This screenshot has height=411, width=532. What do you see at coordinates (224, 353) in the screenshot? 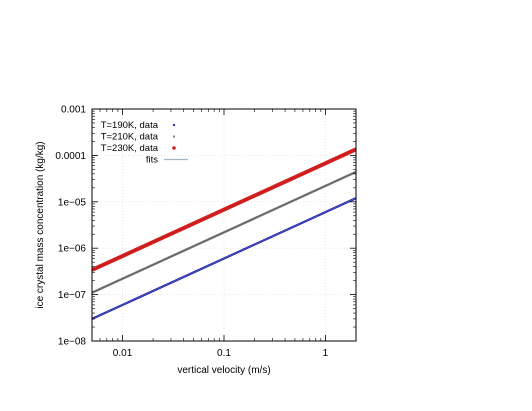
I see `x-tick-label: 0.1` at bounding box center [224, 353].